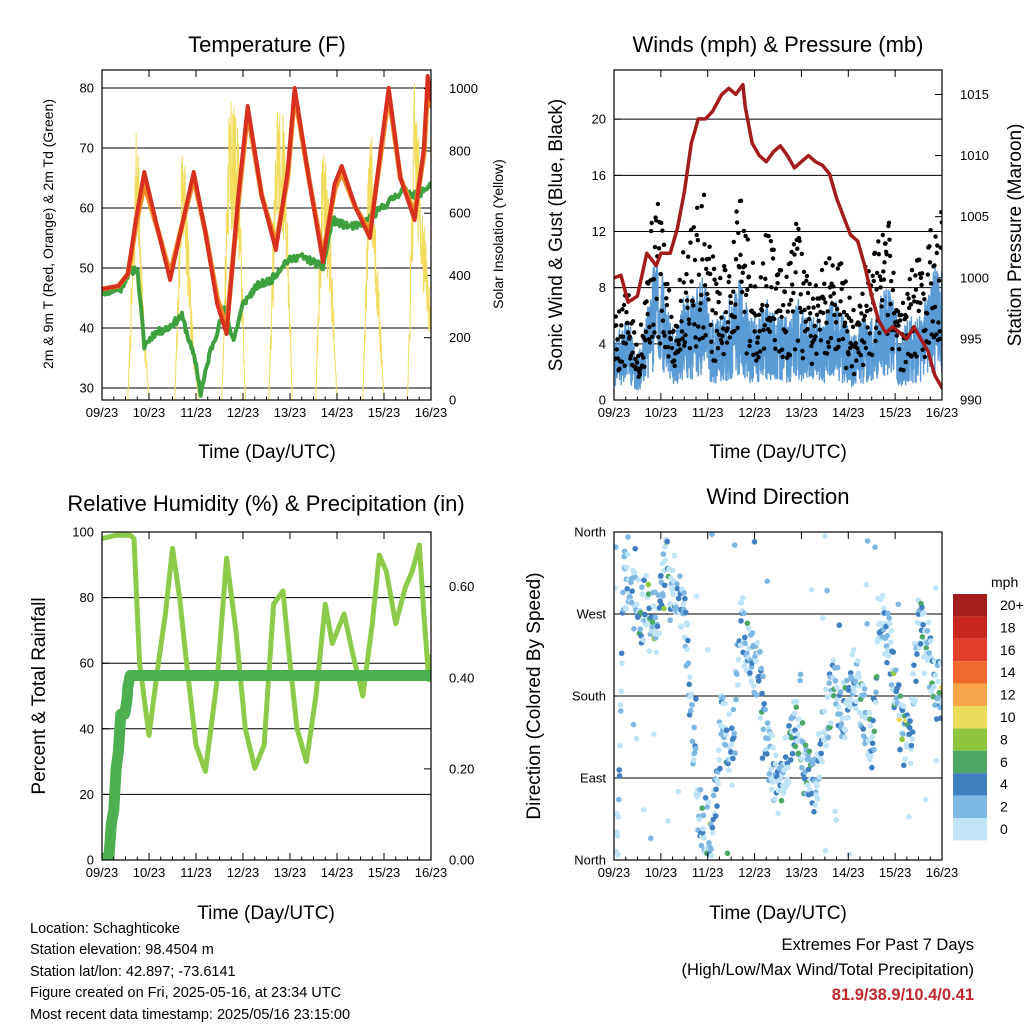 Image resolution: width=1024 pixels, height=1026 pixels. Describe the element at coordinates (614, 412) in the screenshot. I see `winds-xtick-label: 09/23` at that location.